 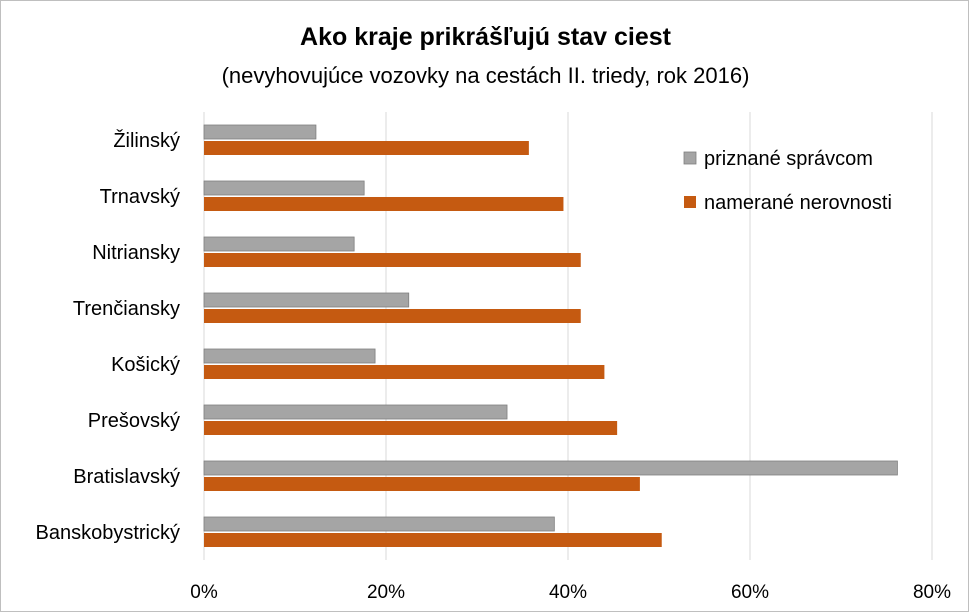 What do you see at coordinates (485, 37) in the screenshot?
I see `chart-title: Ako kraje prikrášľujú stav ciest` at bounding box center [485, 37].